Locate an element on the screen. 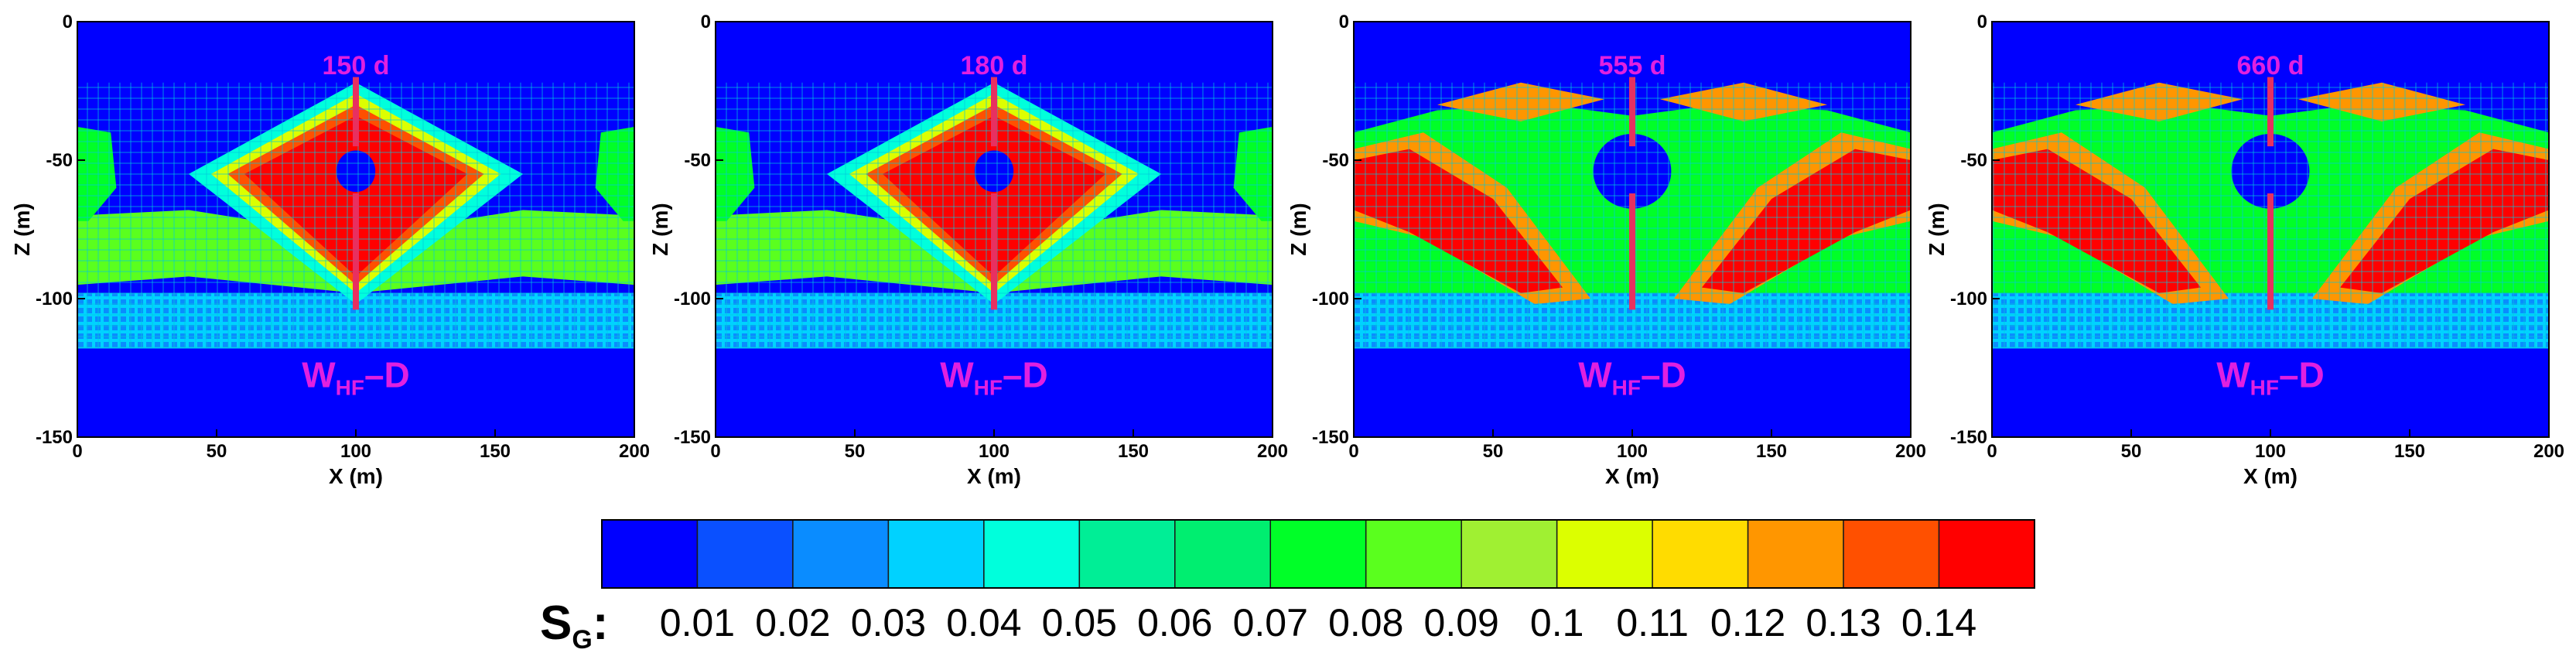 Image resolution: width=2576 pixels, height=663 pixels. colorbar-tick-label: 0.06 is located at coordinates (1174, 622).